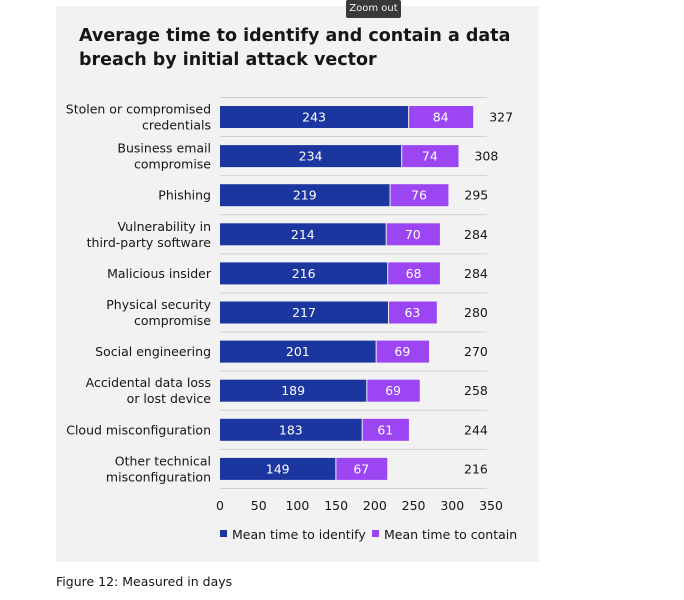 This screenshot has width=684, height=600. I want to click on category-label: or lost device, so click(169, 398).